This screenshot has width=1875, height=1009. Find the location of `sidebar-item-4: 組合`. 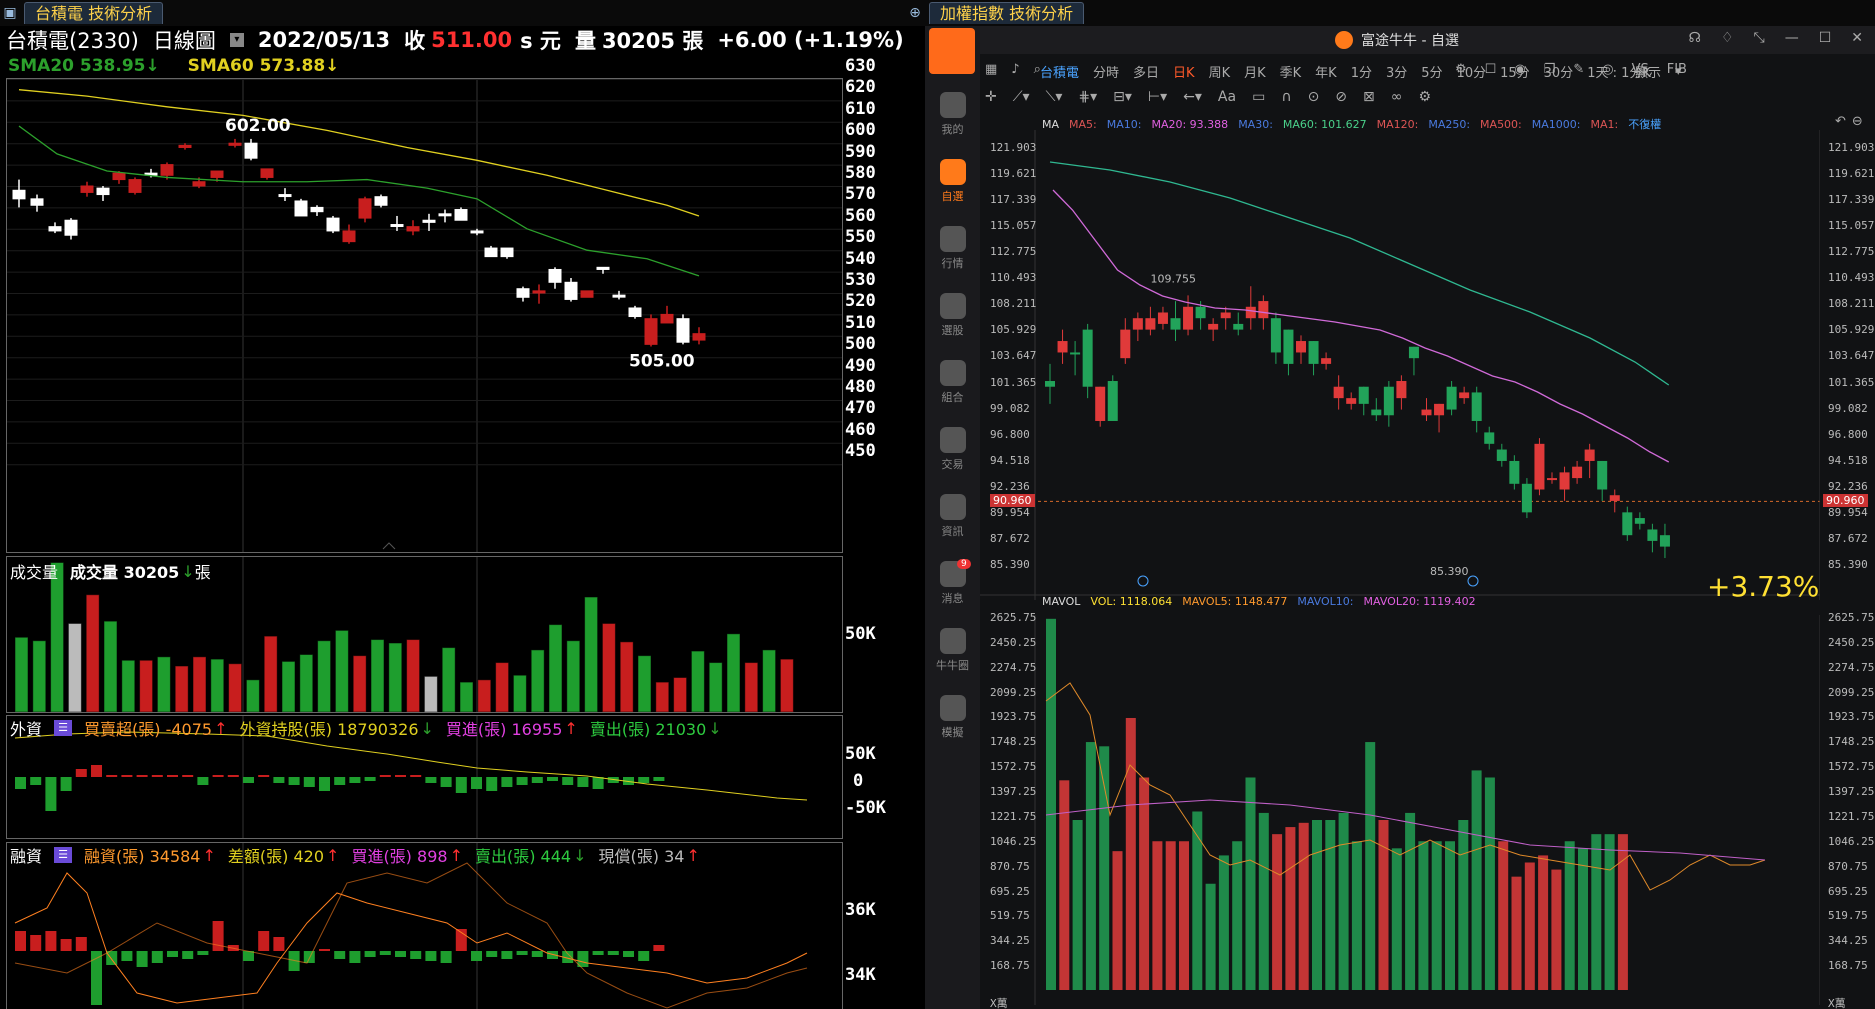

sidebar-item-4: 組合 is located at coordinates (952, 382).